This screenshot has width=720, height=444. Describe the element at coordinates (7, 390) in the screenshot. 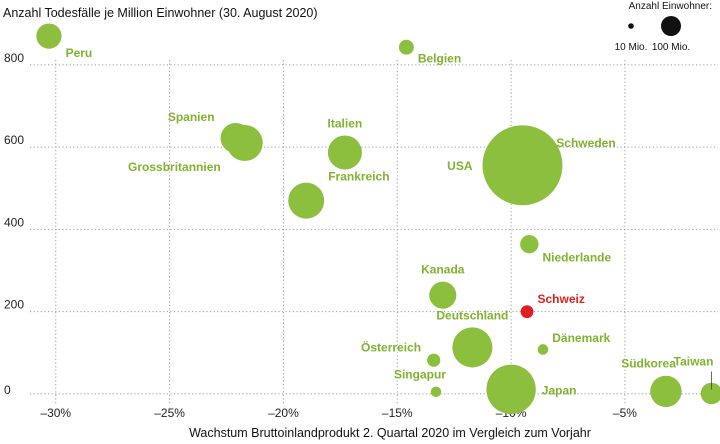

I see `y-tick-label: 0` at that location.